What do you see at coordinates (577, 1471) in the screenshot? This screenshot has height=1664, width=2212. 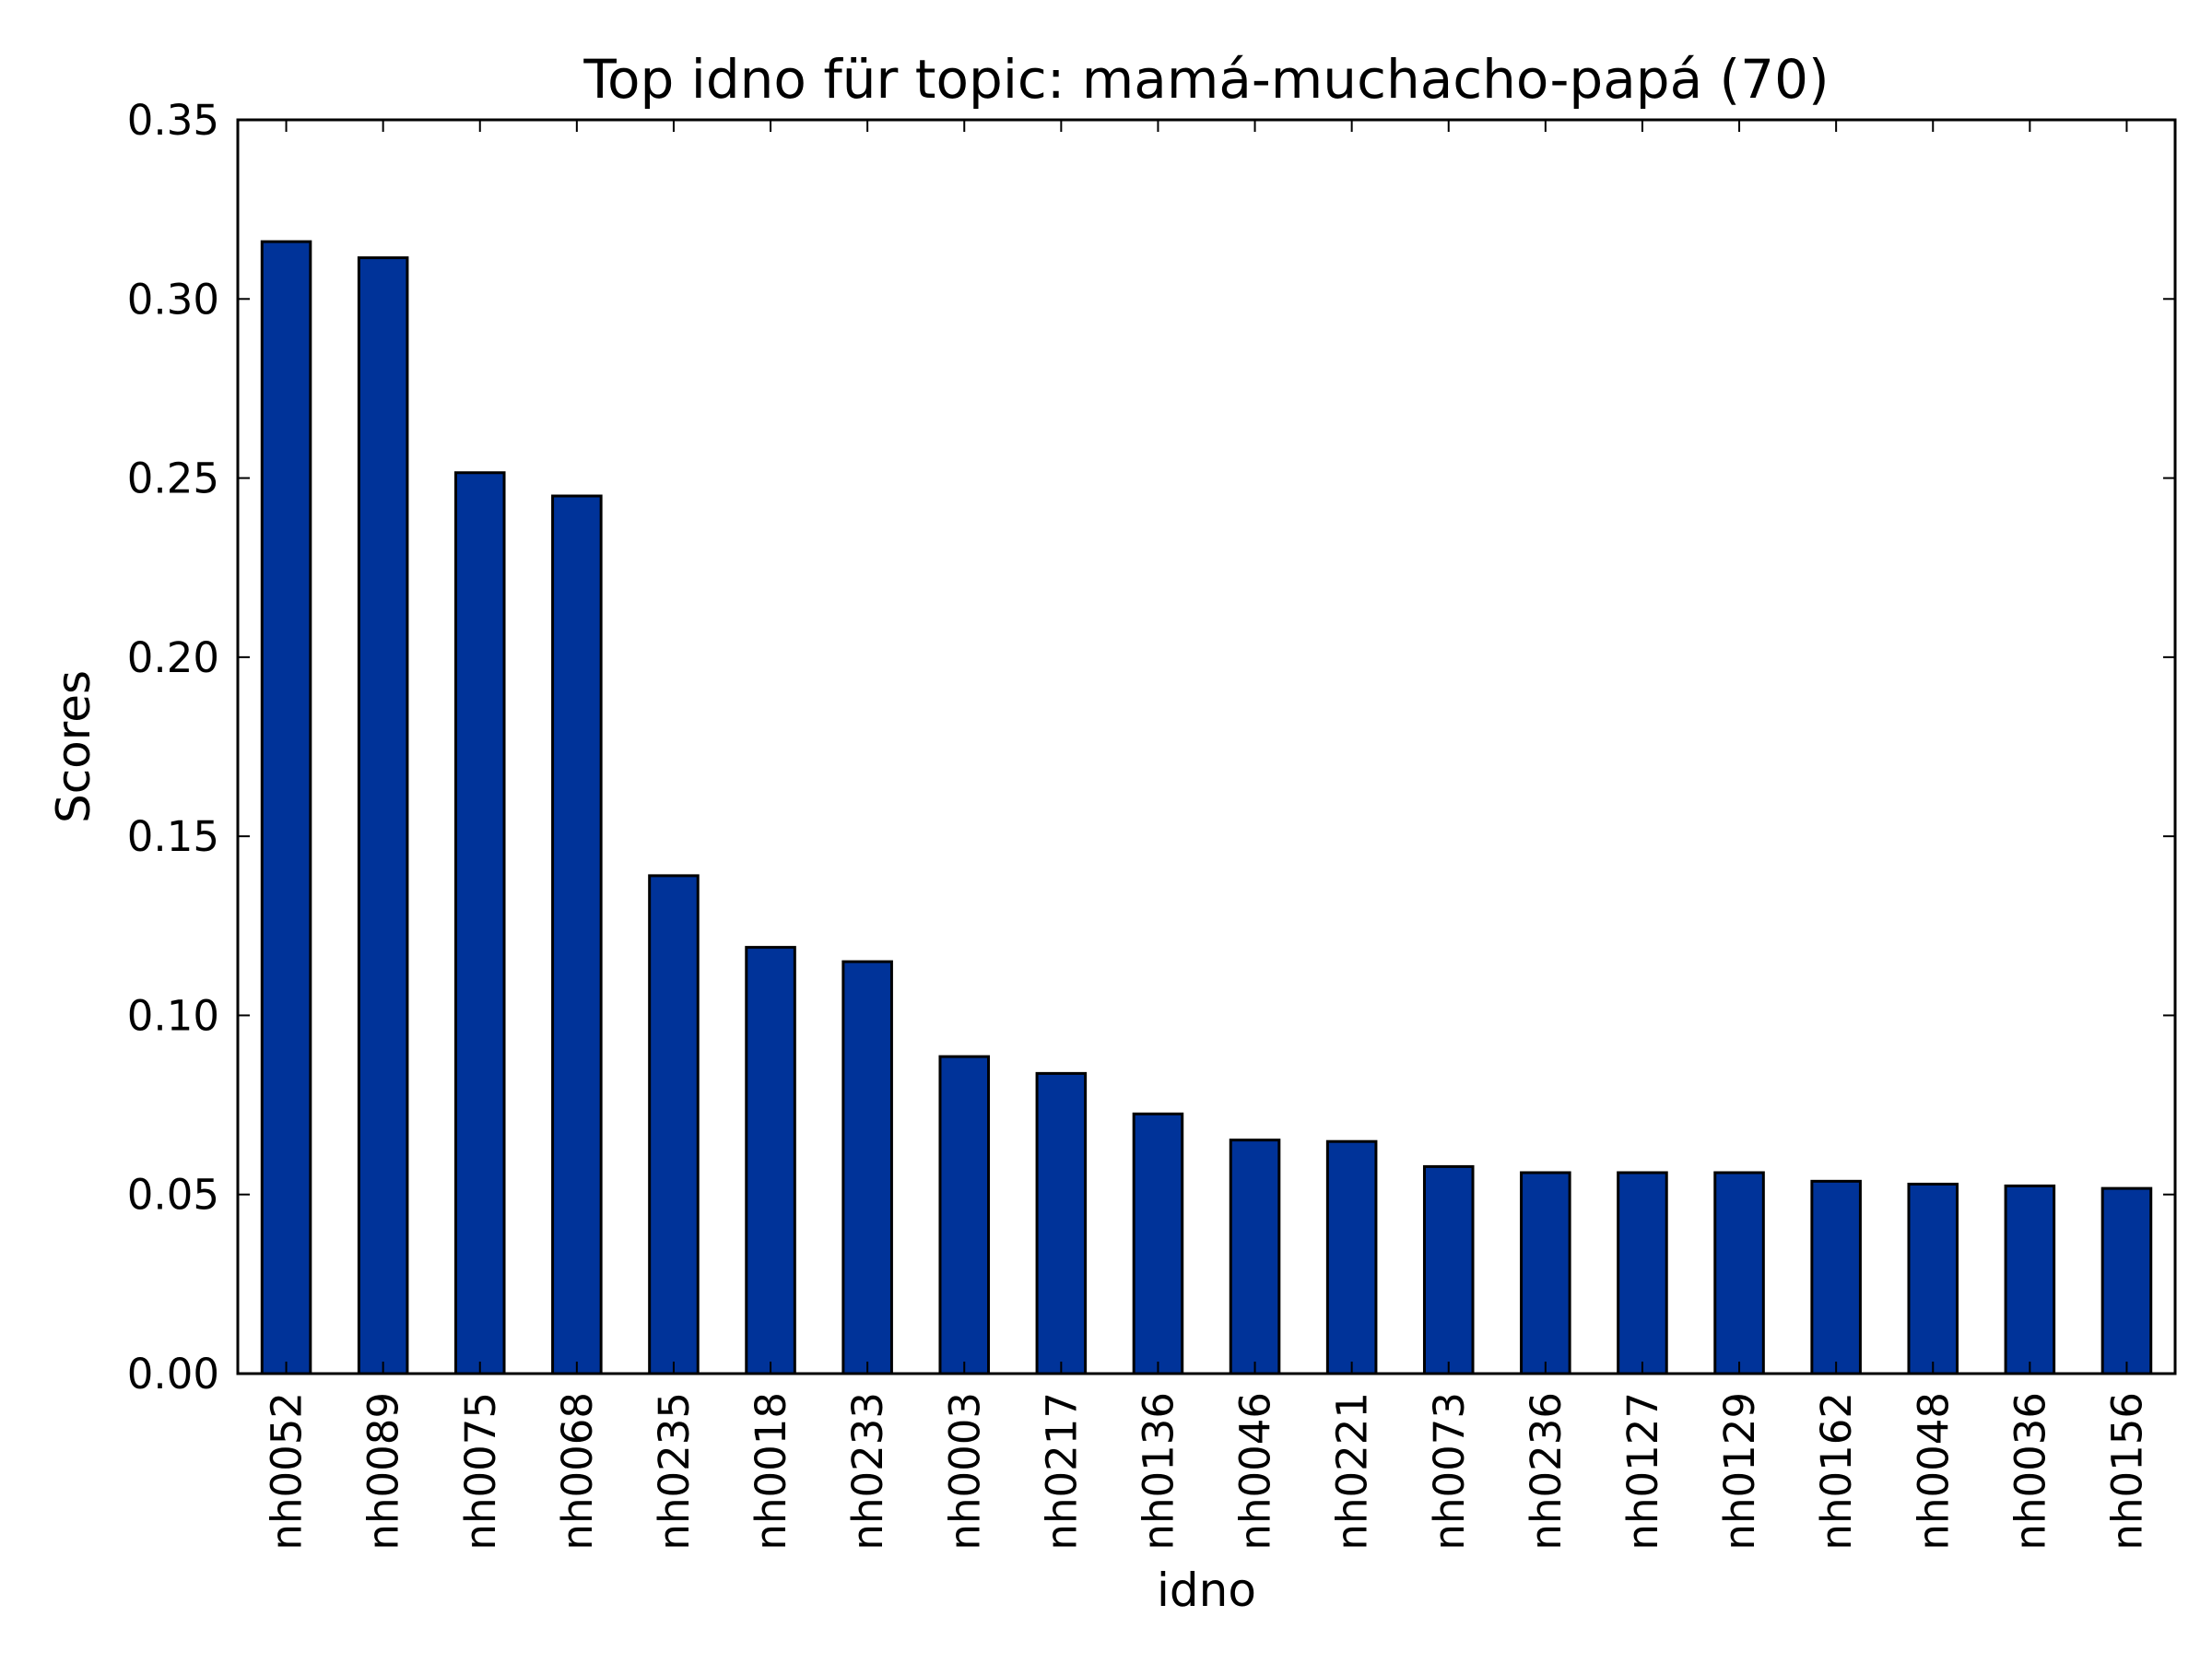 I see `x-tick-label: nh0068` at bounding box center [577, 1471].